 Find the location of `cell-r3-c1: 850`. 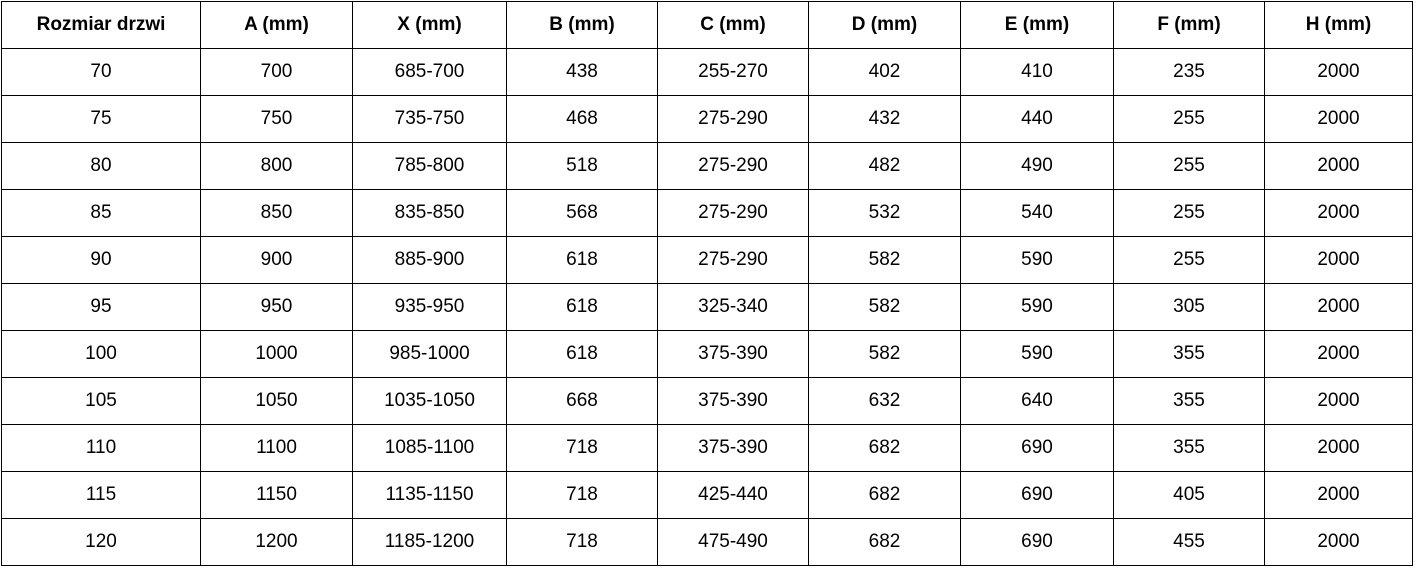

cell-r3-c1: 850 is located at coordinates (276, 213).